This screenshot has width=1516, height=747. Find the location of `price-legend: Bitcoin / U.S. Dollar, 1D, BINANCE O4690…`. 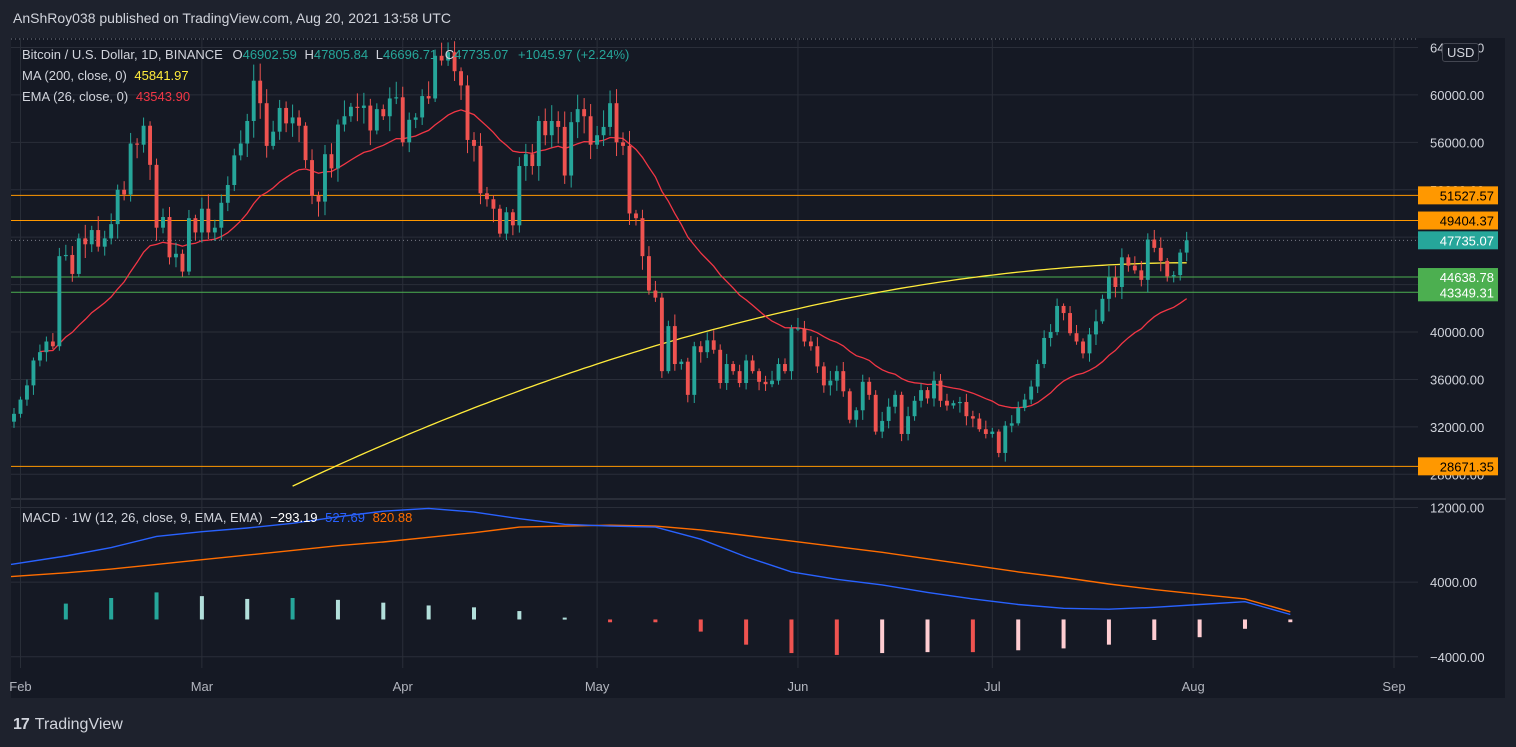

price-legend: Bitcoin / U.S. Dollar, 1D, BINANCE O4690… is located at coordinates (325, 75).